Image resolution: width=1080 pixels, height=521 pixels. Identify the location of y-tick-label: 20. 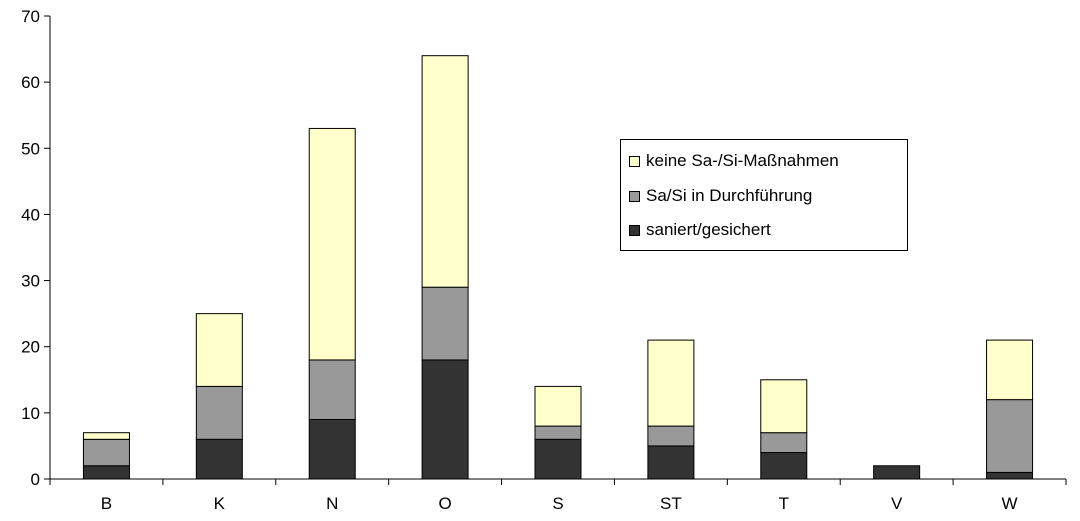
(30, 347).